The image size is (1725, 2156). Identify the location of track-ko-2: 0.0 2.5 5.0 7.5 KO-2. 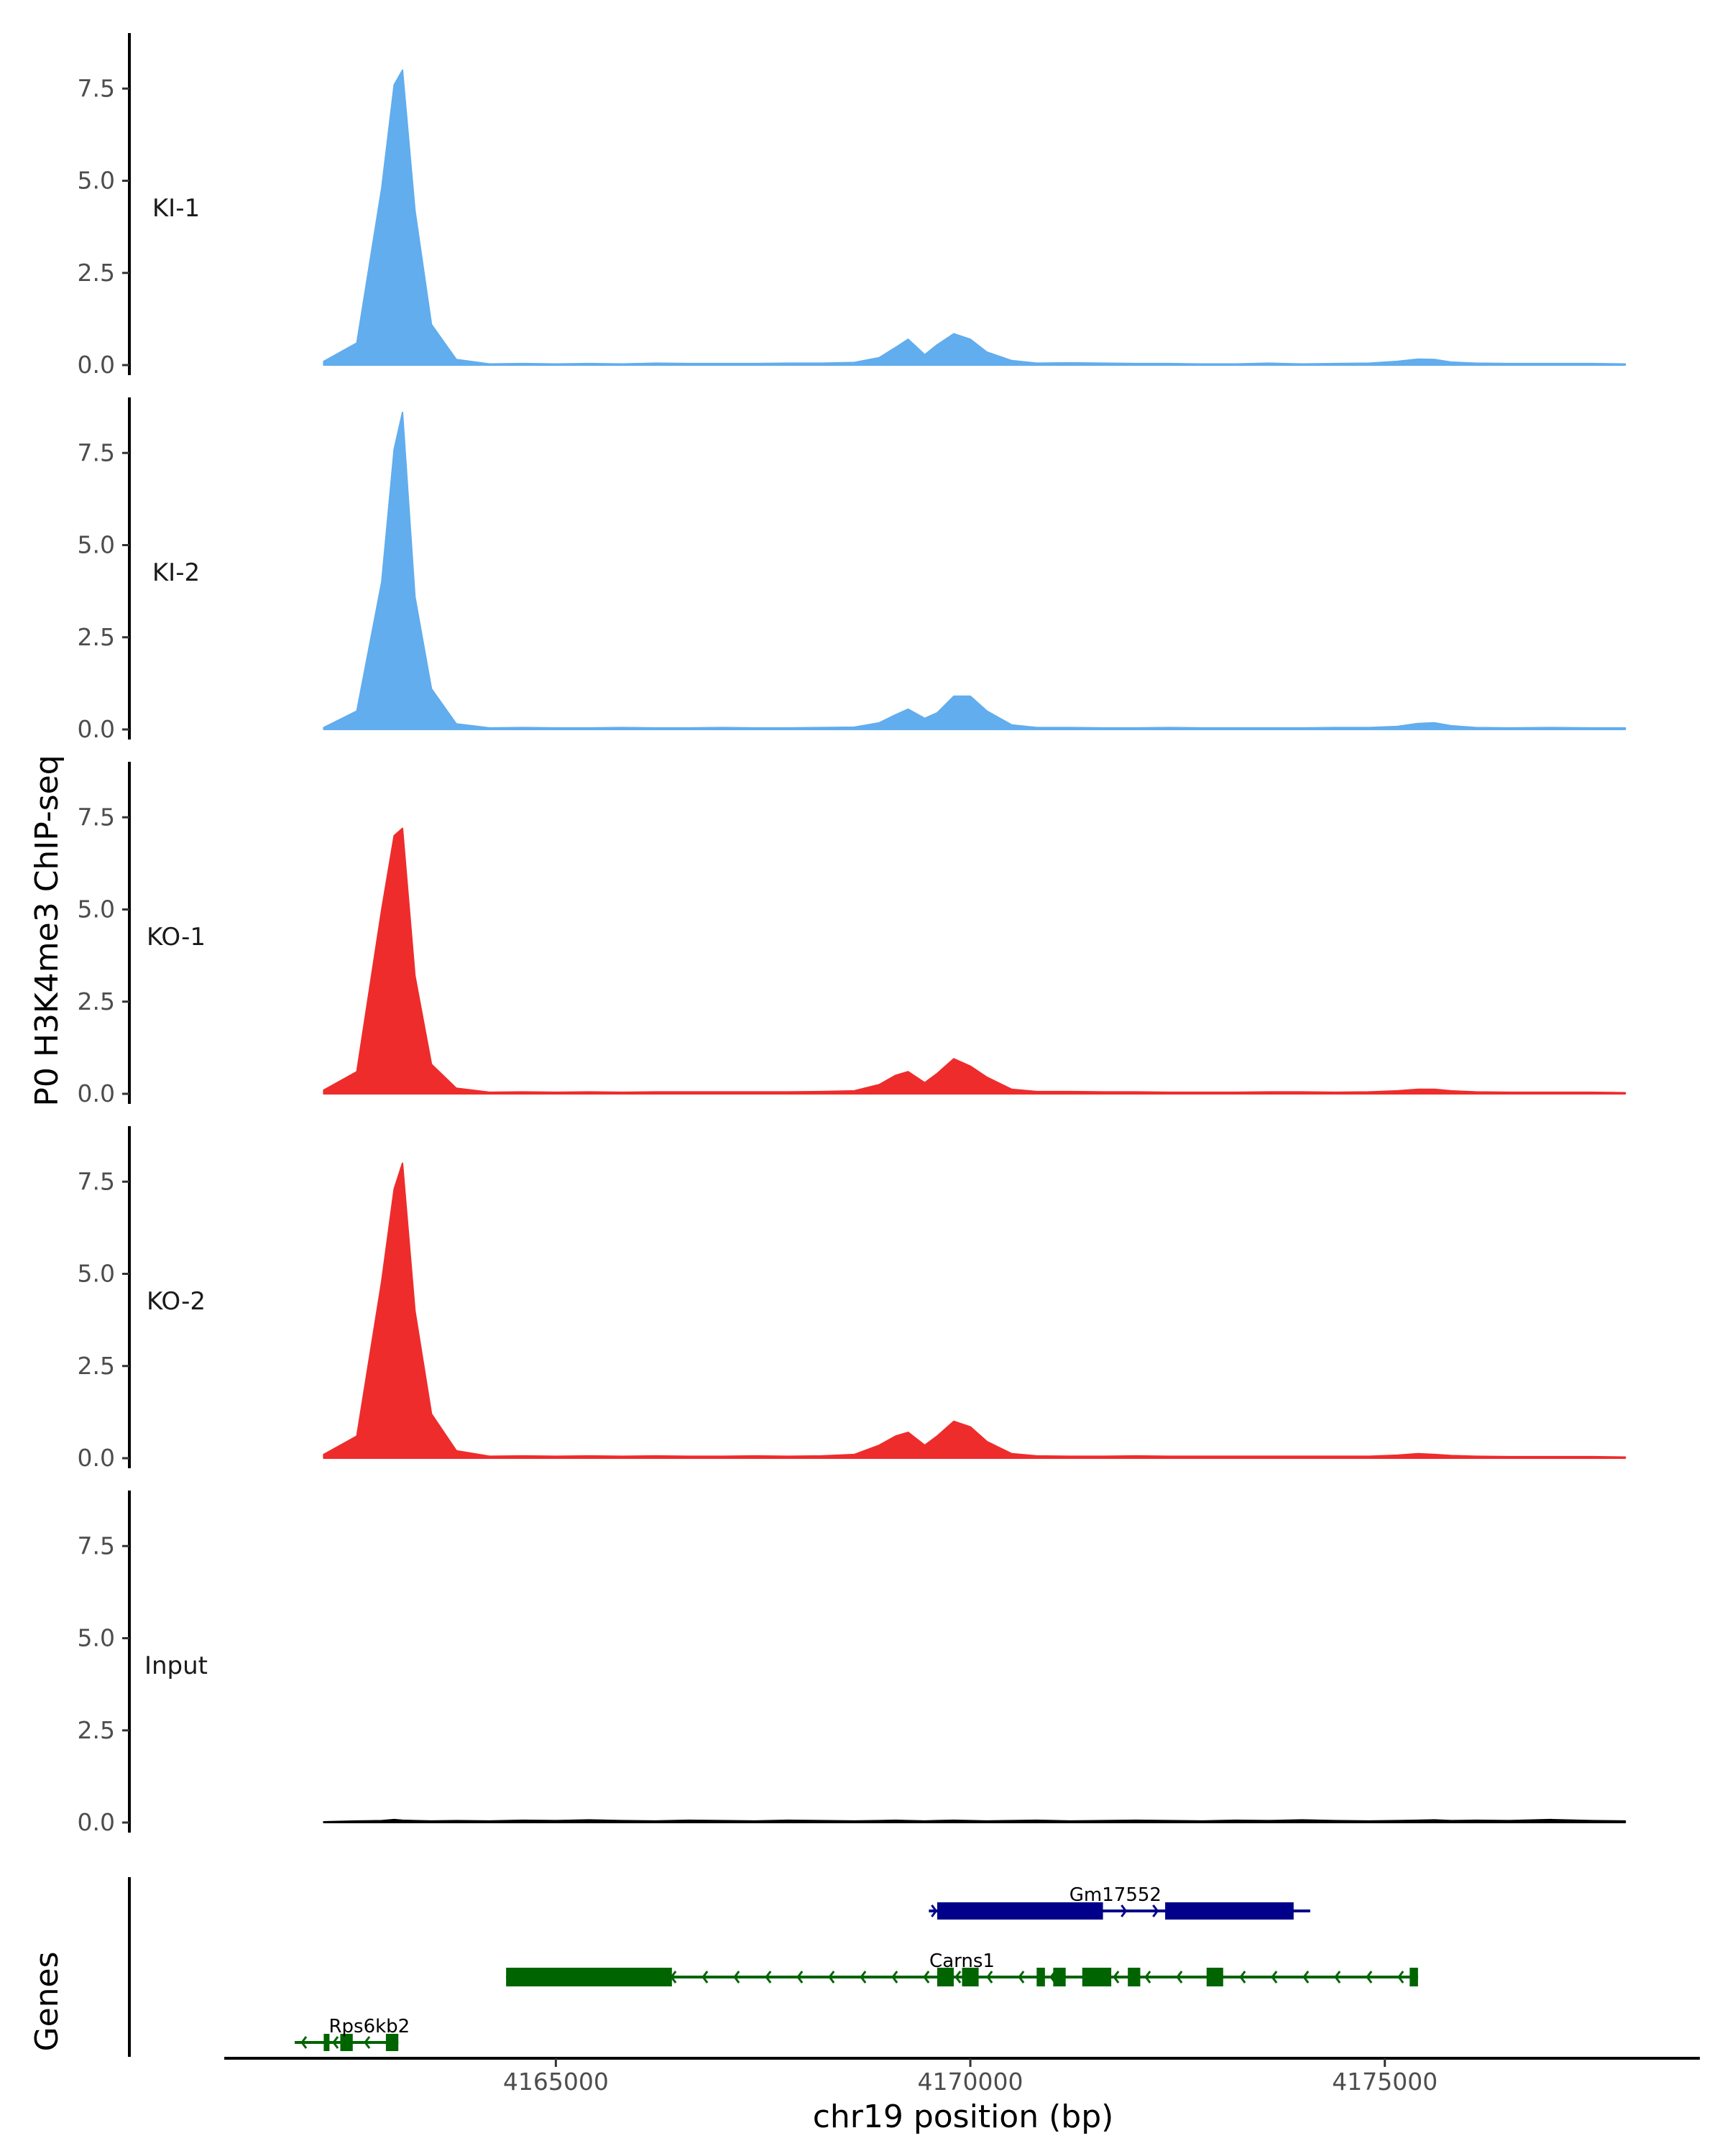
(852, 1299).